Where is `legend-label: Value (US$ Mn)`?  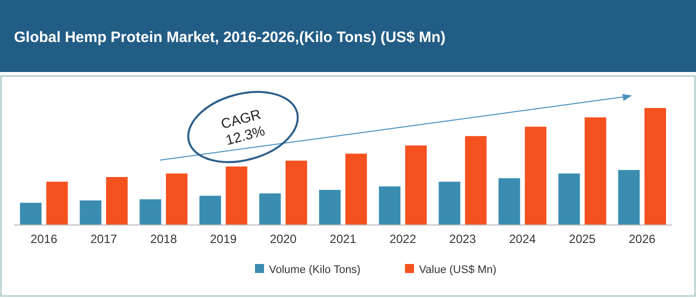
legend-label: Value (US$ Mn) is located at coordinates (457, 270).